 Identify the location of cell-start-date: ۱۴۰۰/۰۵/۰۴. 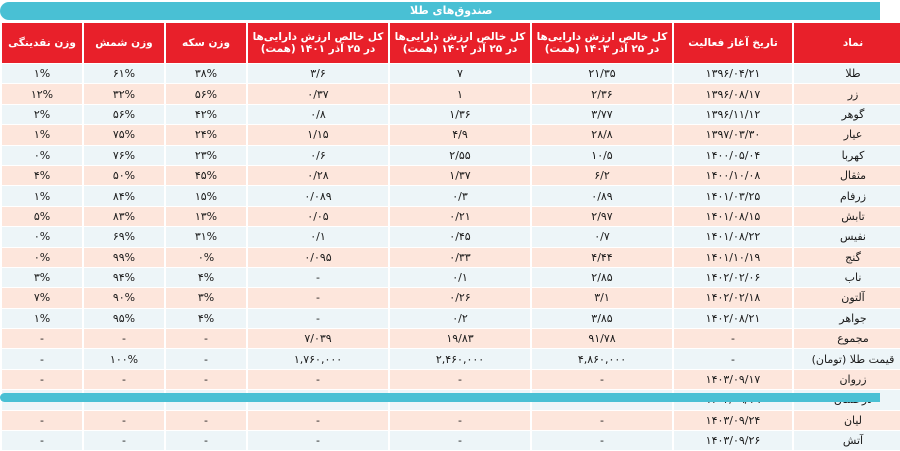
(733, 155).